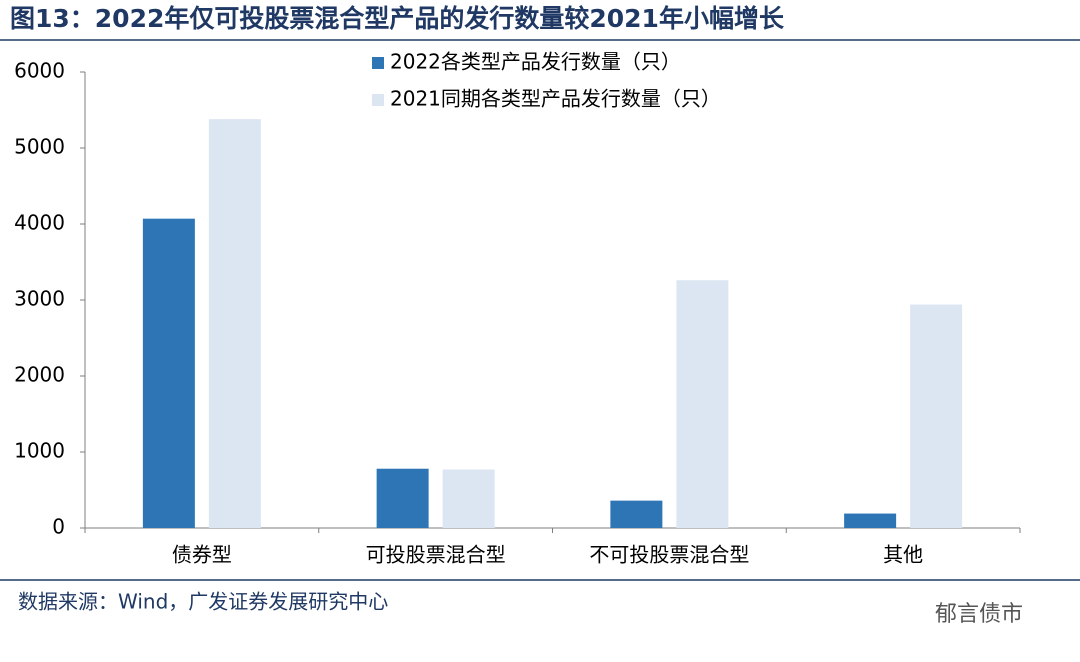  Describe the element at coordinates (202, 555) in the screenshot. I see `x-tick-label: 债券型` at that location.